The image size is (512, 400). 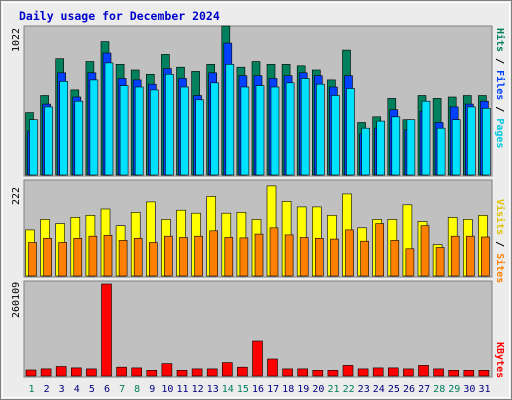 I want to click on day-label: 18, so click(x=288, y=389).